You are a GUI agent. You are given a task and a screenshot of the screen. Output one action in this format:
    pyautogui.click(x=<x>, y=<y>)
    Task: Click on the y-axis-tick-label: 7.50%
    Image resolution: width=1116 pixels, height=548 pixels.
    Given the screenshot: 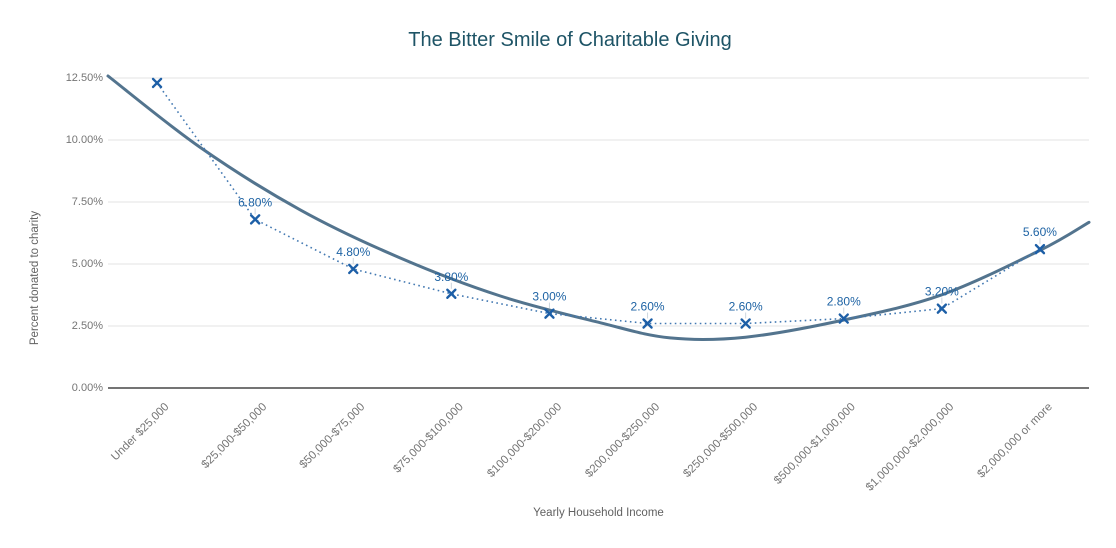 What is the action you would take?
    pyautogui.click(x=87, y=202)
    